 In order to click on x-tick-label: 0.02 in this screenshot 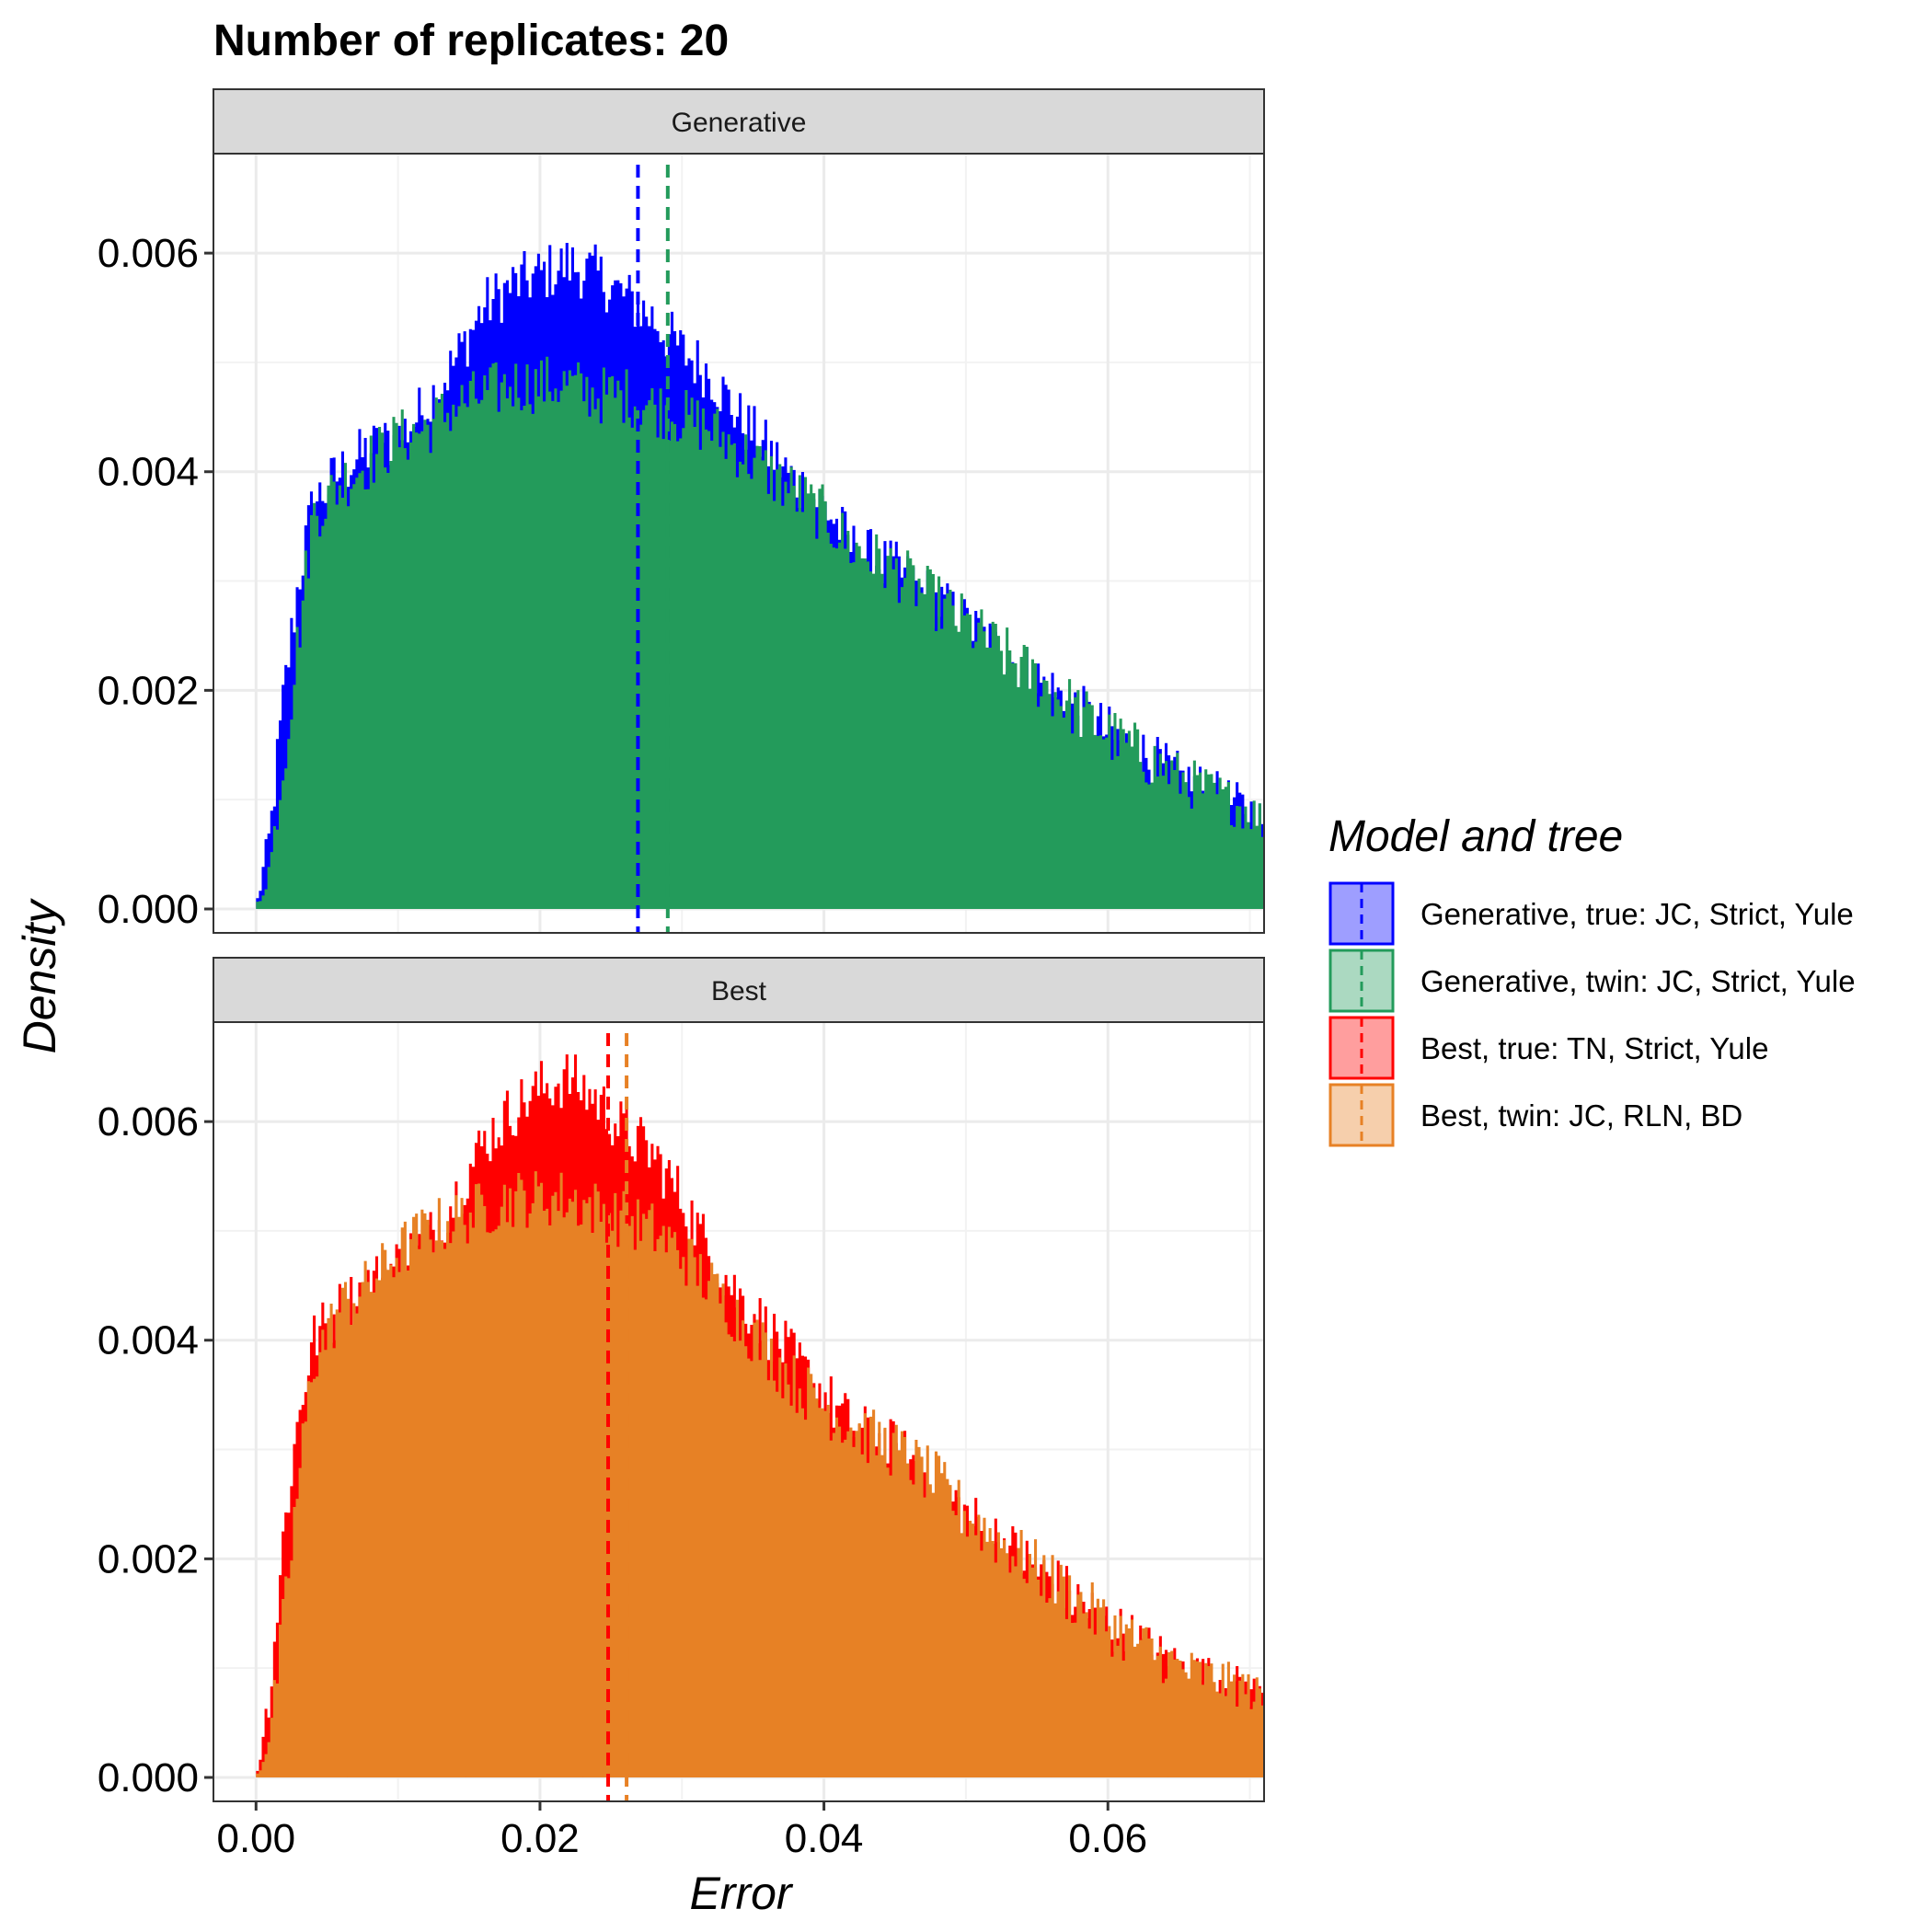, I will do `click(540, 1838)`.